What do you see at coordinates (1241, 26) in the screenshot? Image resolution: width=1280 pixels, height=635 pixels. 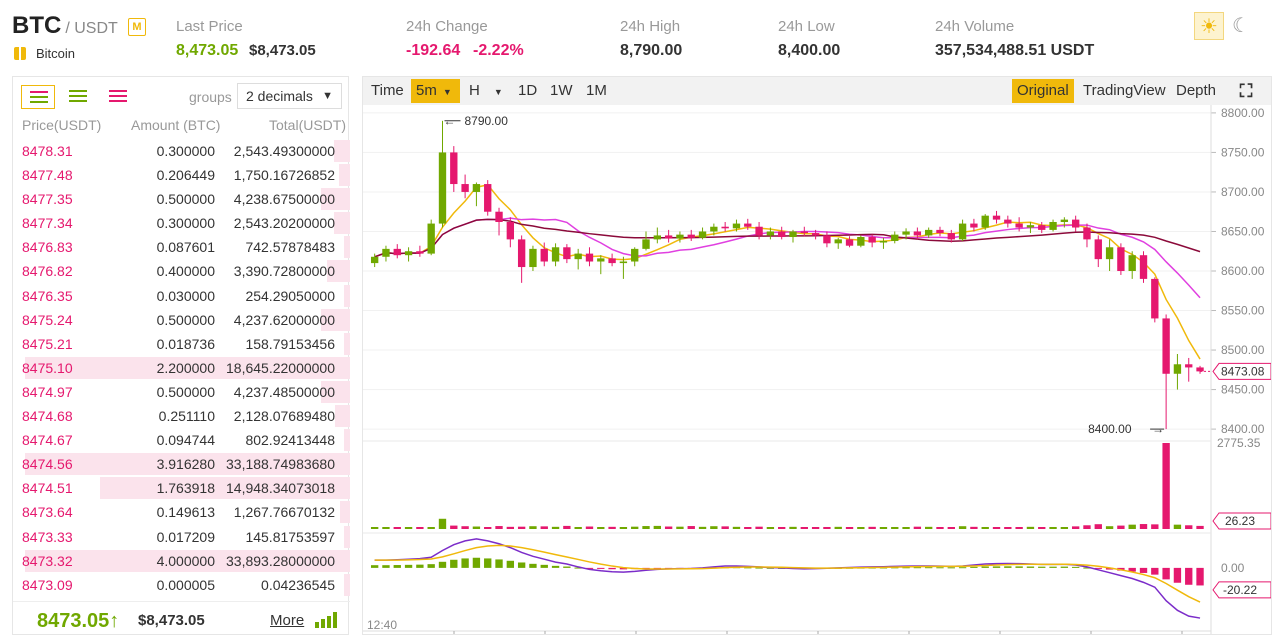 I see `dark-theme-icon: ☾` at bounding box center [1241, 26].